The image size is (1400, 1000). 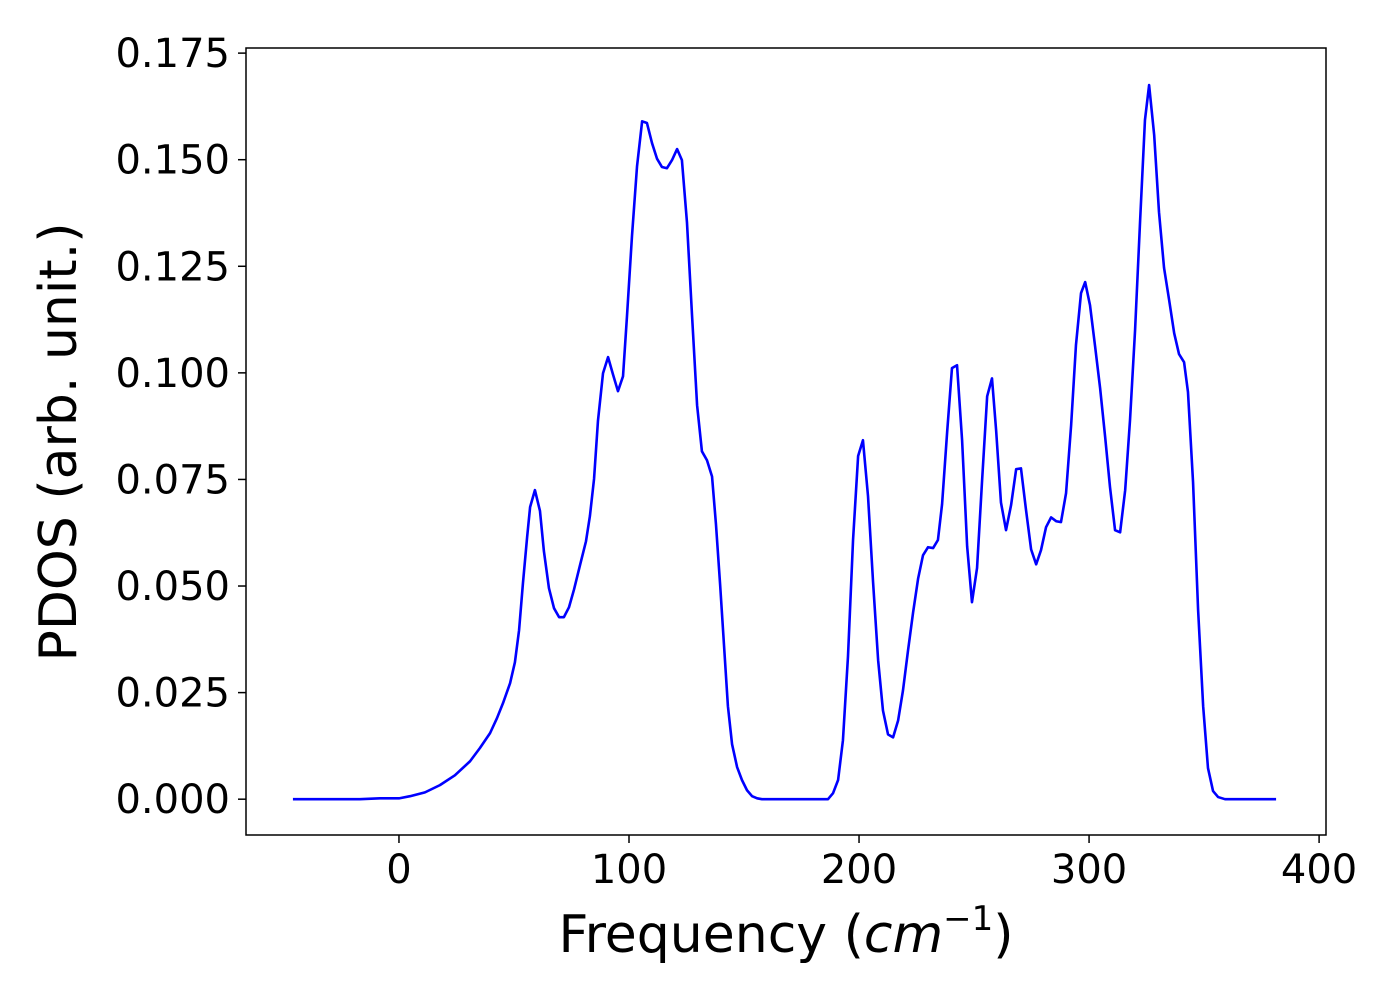 What do you see at coordinates (859, 870) in the screenshot?
I see `x-tick-label: 200` at bounding box center [859, 870].